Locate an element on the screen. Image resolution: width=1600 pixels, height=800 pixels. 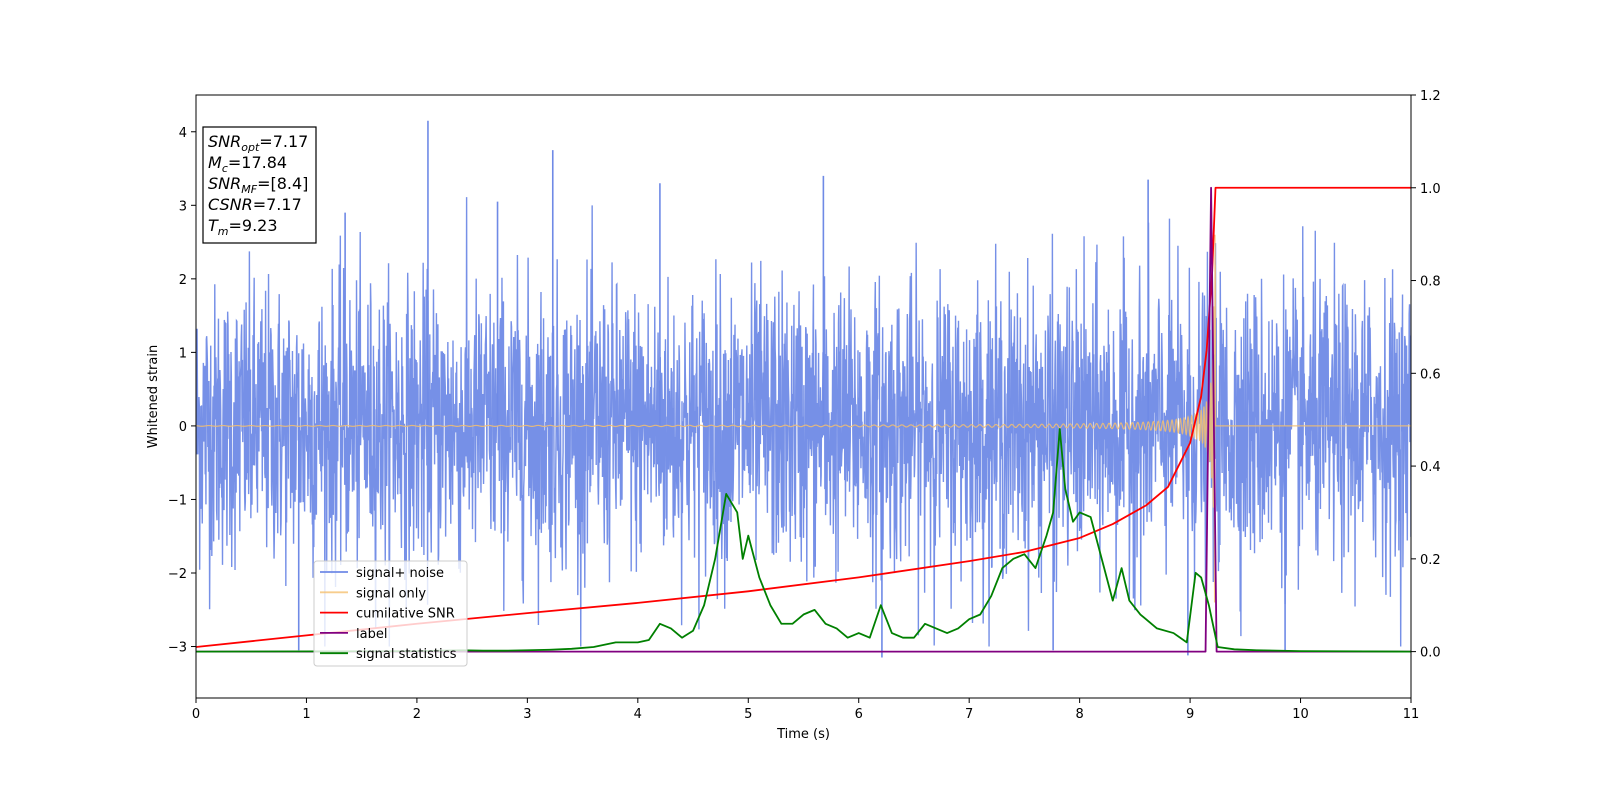
x-tick-label: 1 is located at coordinates (306, 714).